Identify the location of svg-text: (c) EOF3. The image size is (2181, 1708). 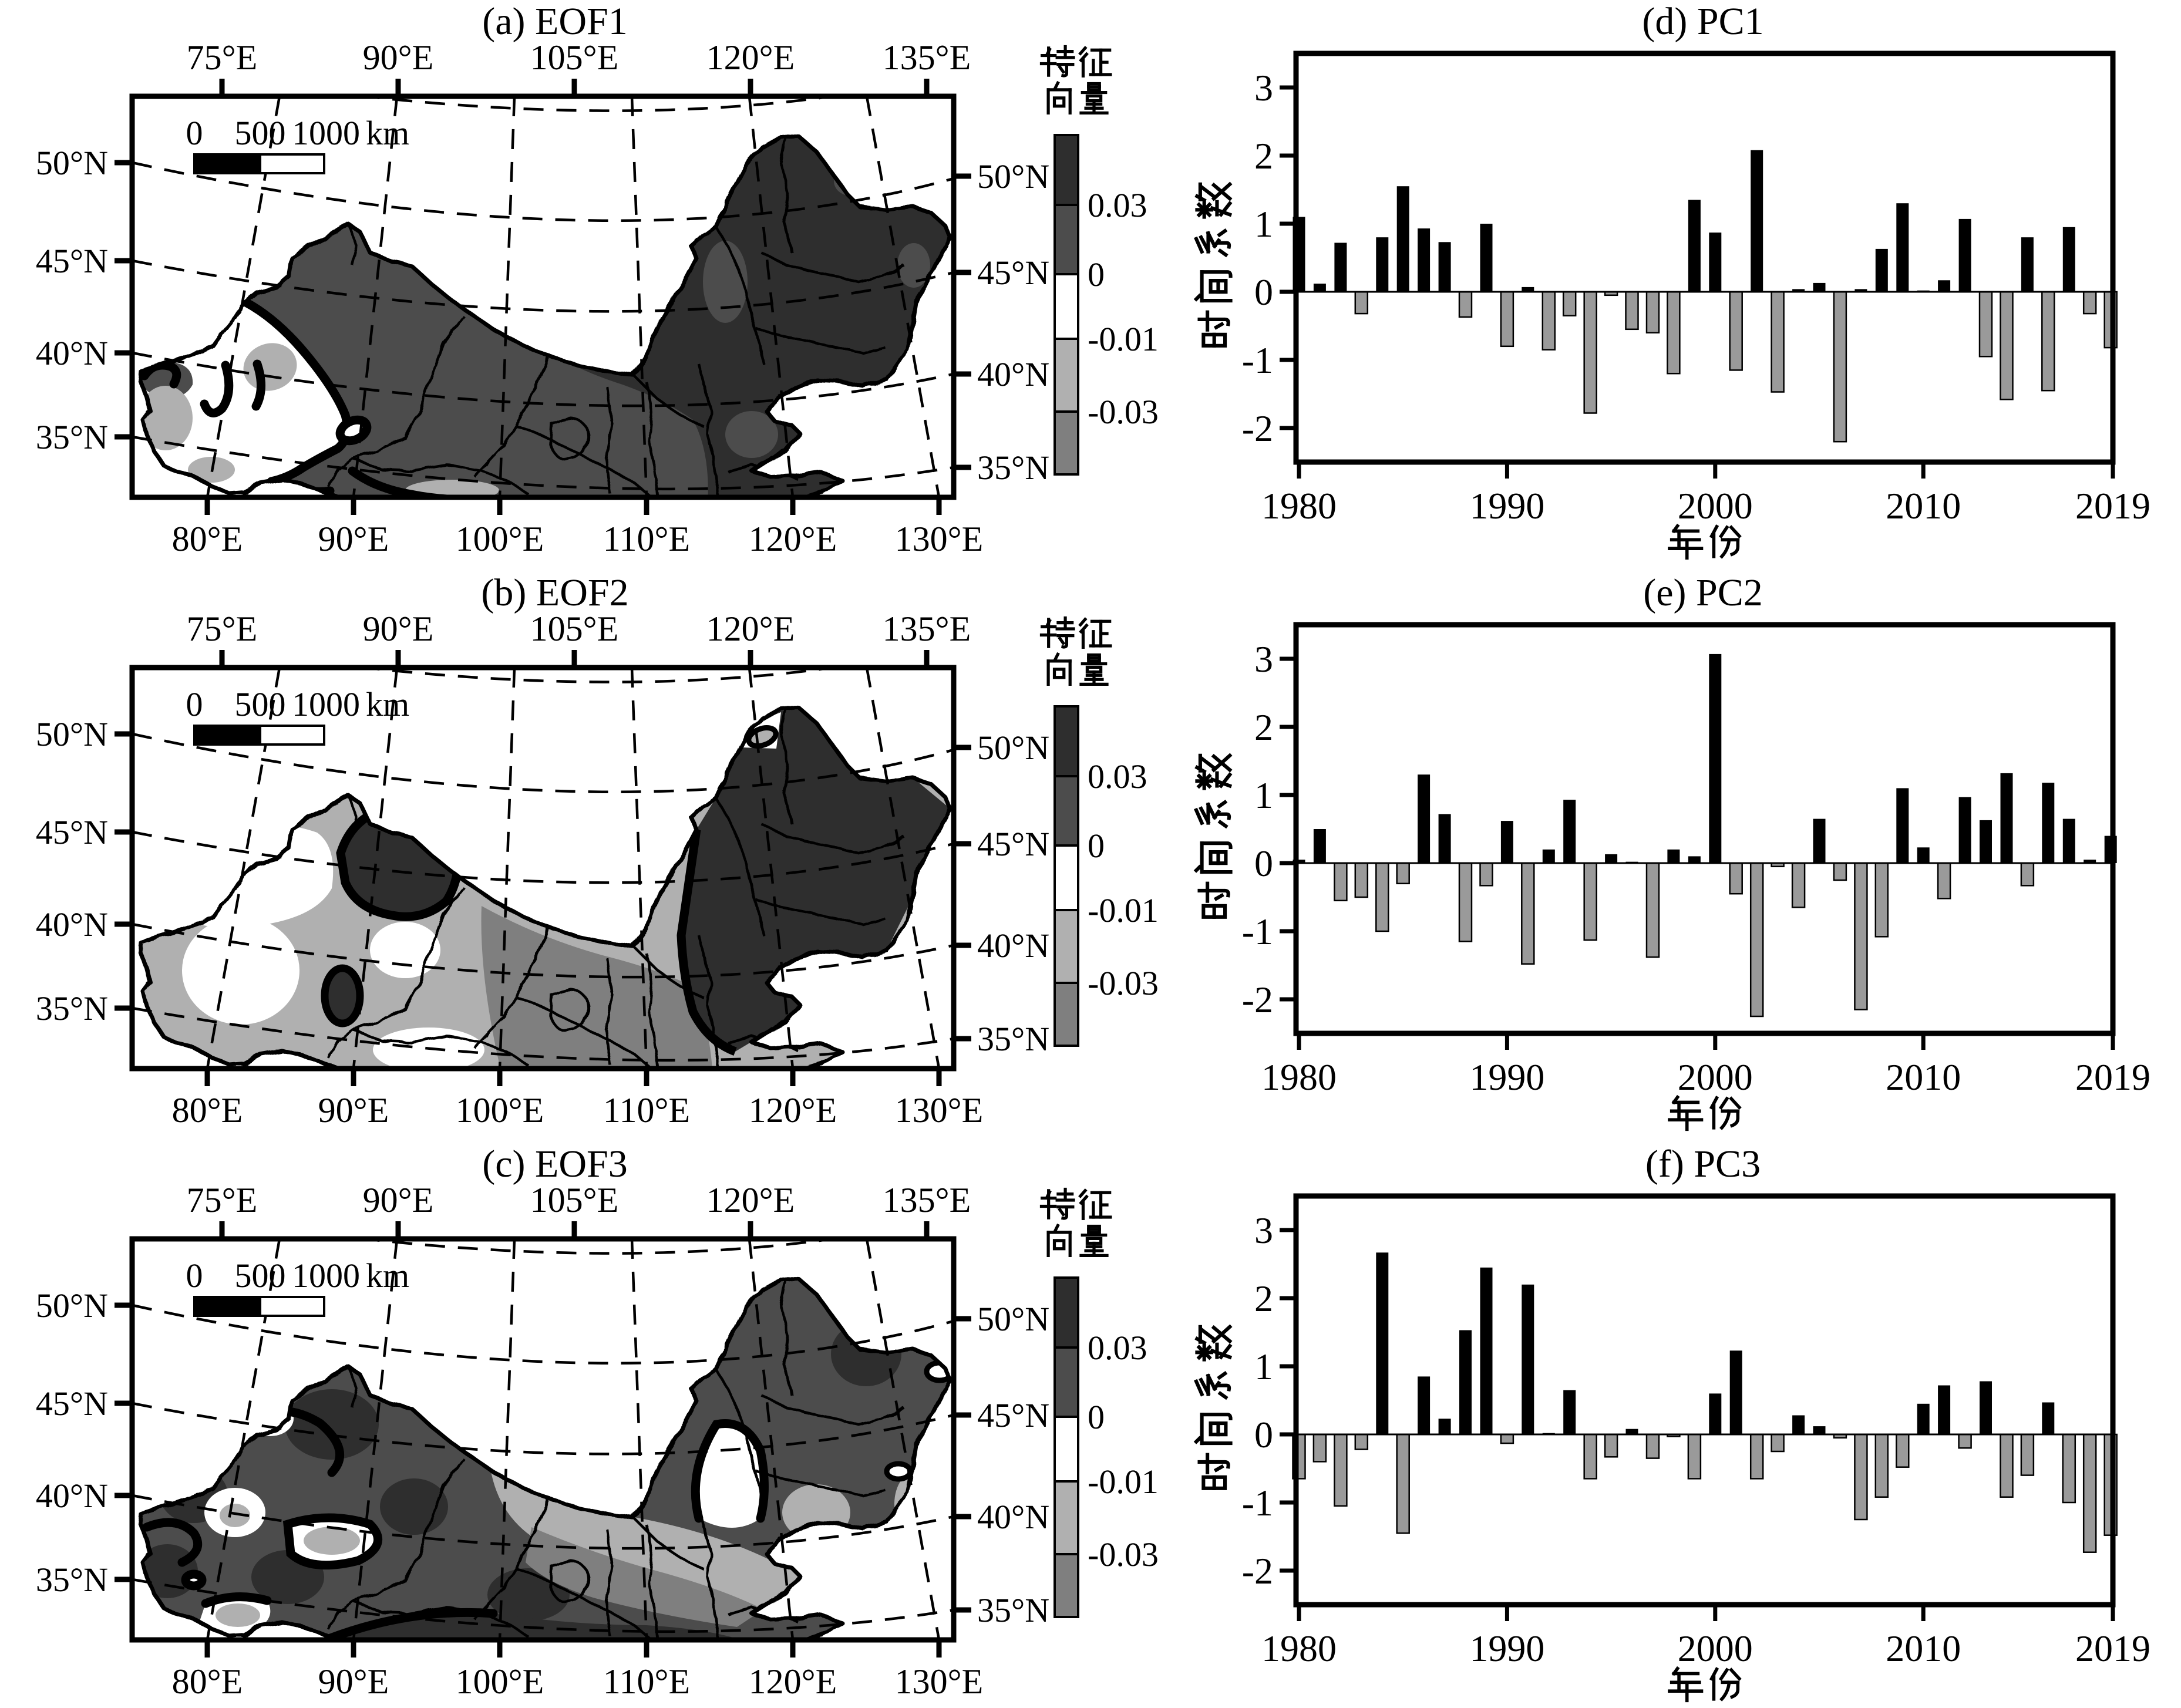
(554, 1164).